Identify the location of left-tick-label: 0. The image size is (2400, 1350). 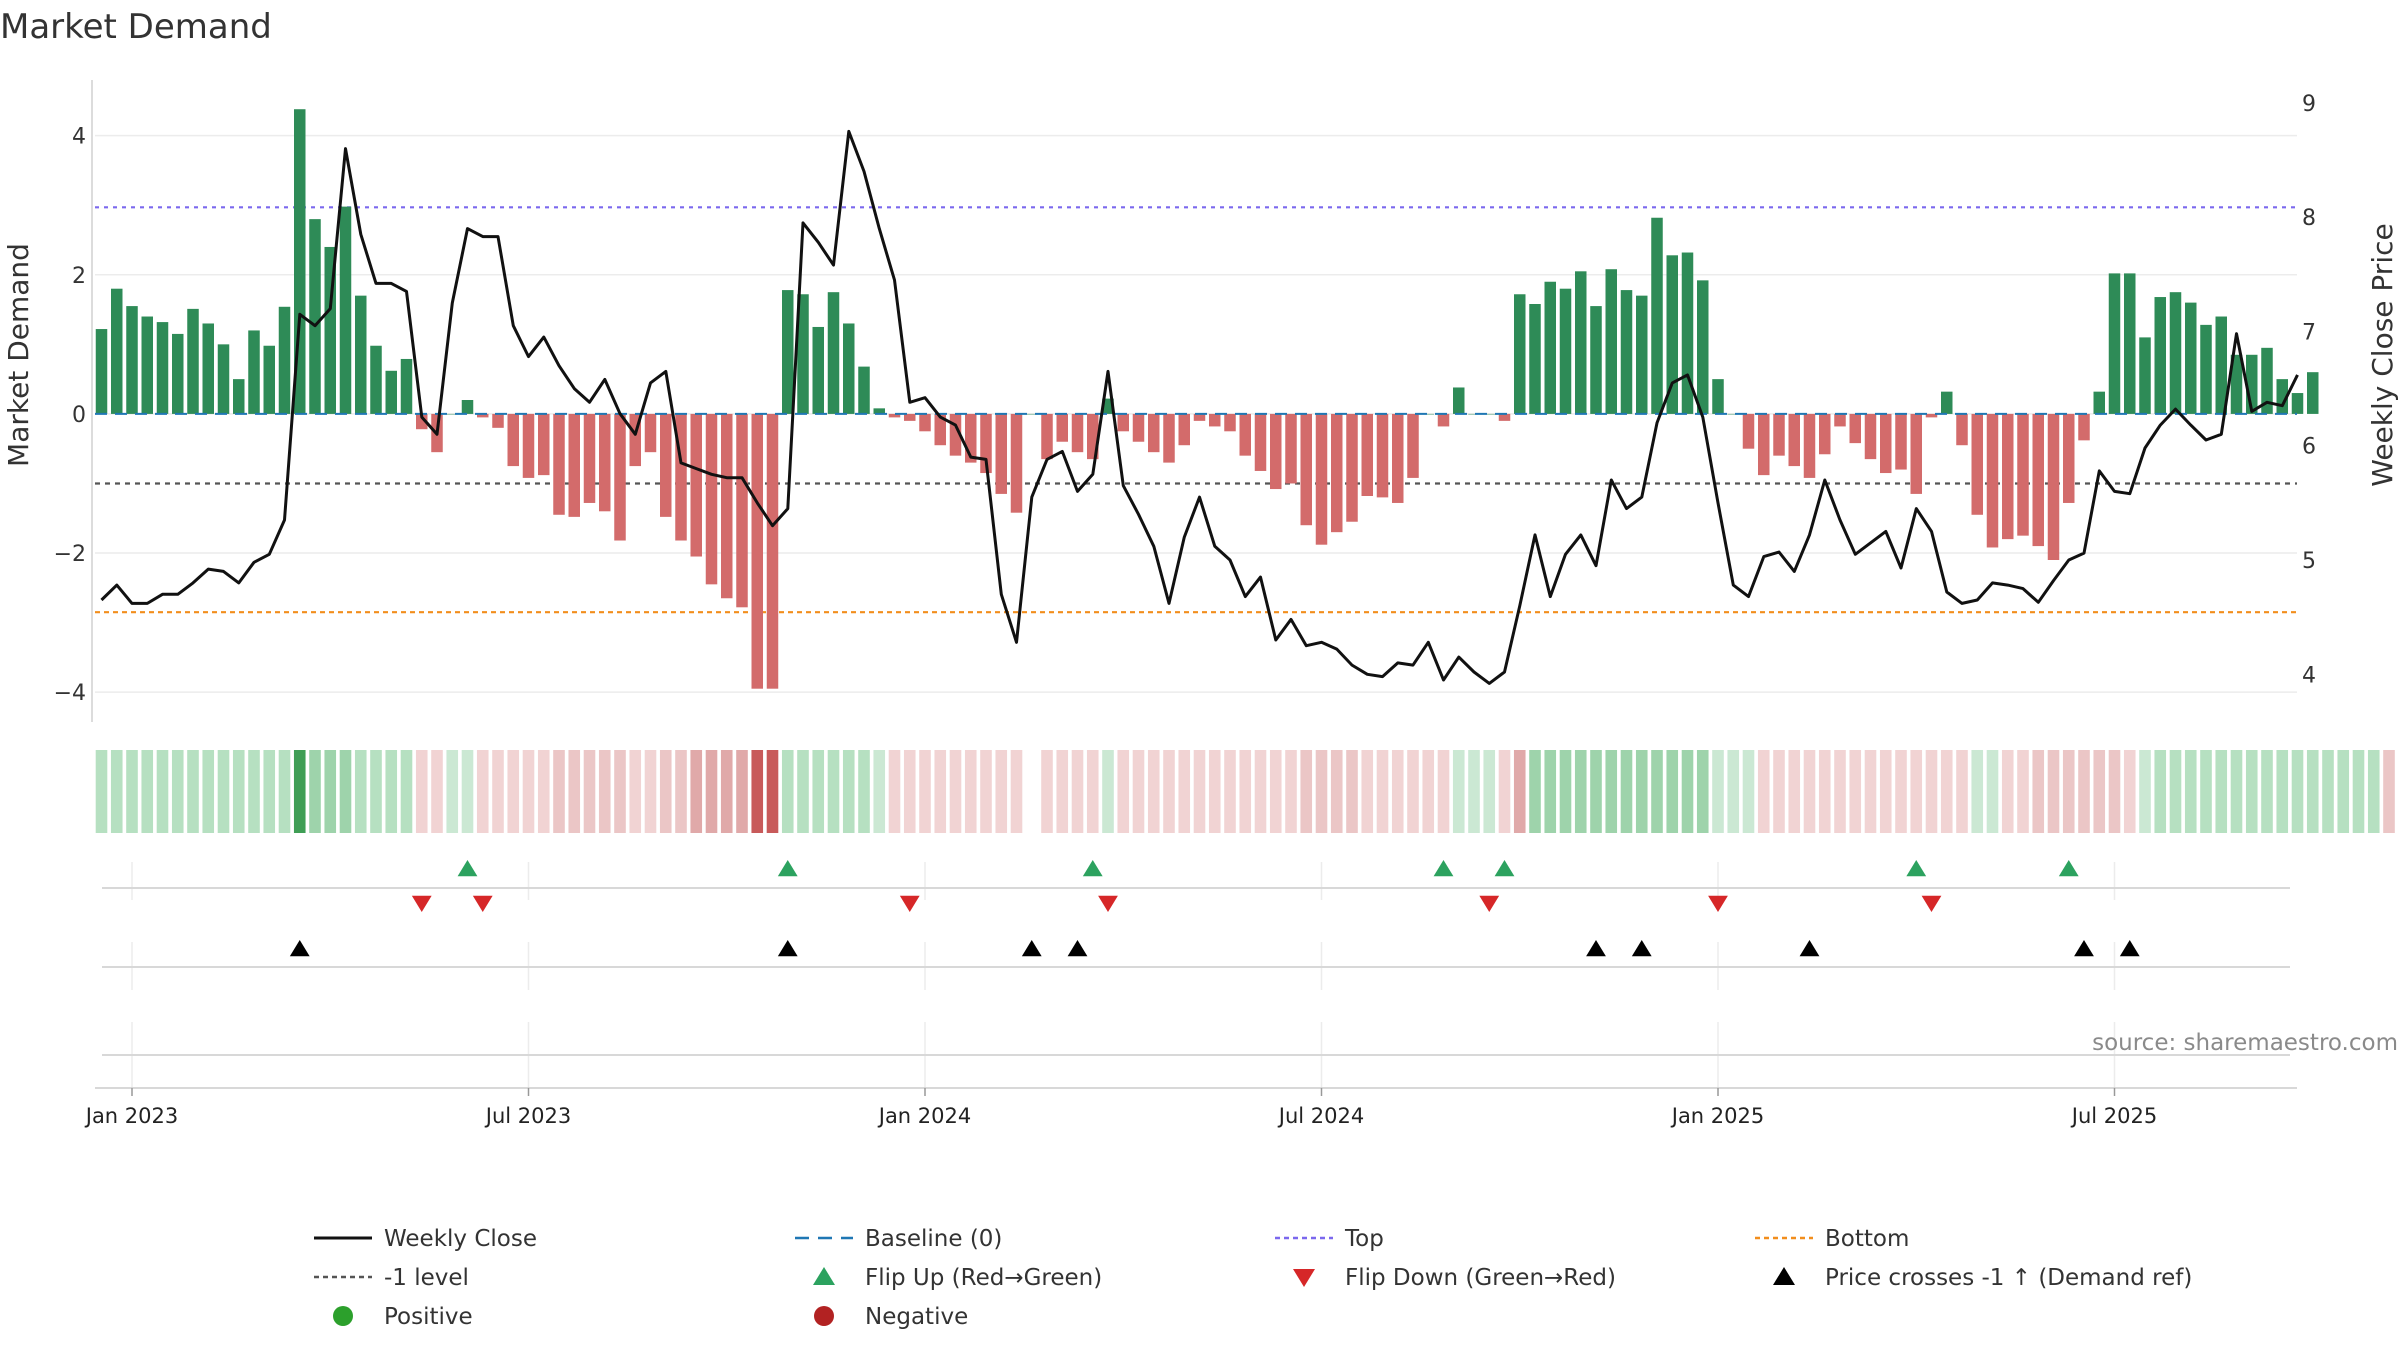
(79, 415).